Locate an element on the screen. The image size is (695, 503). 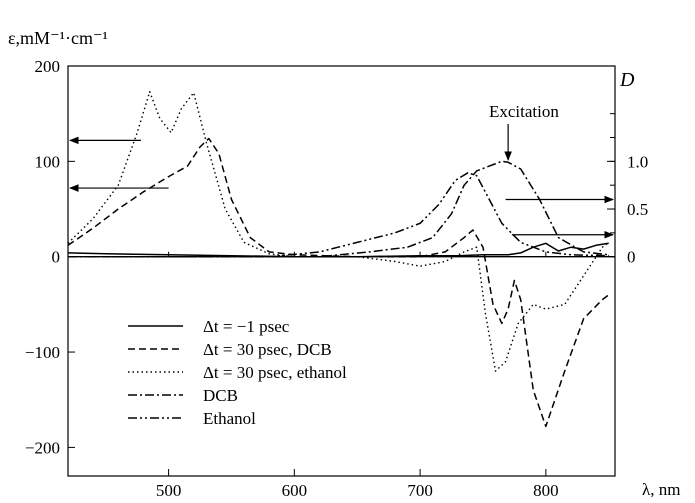
y-left-tick-label: 100 is located at coordinates (48, 161).